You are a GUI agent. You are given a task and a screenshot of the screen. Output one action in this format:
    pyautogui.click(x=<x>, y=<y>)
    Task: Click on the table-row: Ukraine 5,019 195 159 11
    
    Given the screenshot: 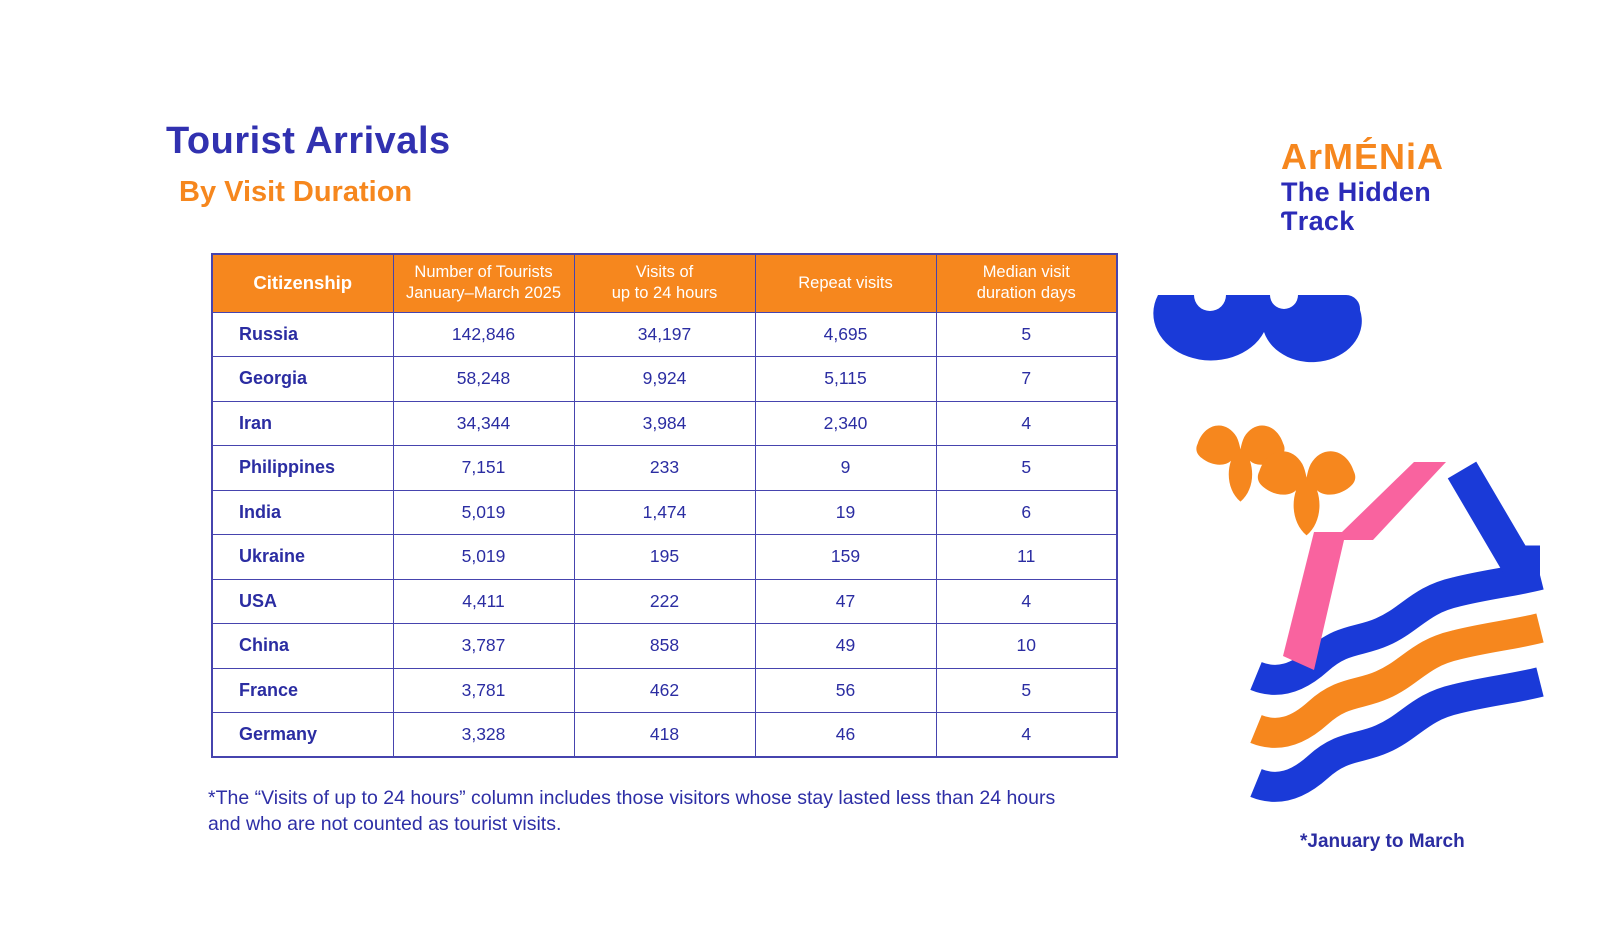 What is the action you would take?
    pyautogui.click(x=664, y=557)
    